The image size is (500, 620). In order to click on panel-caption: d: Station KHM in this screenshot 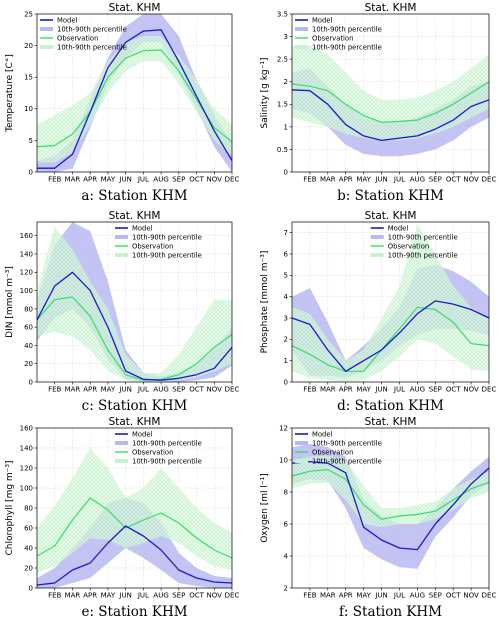, I will do `click(390, 406)`.